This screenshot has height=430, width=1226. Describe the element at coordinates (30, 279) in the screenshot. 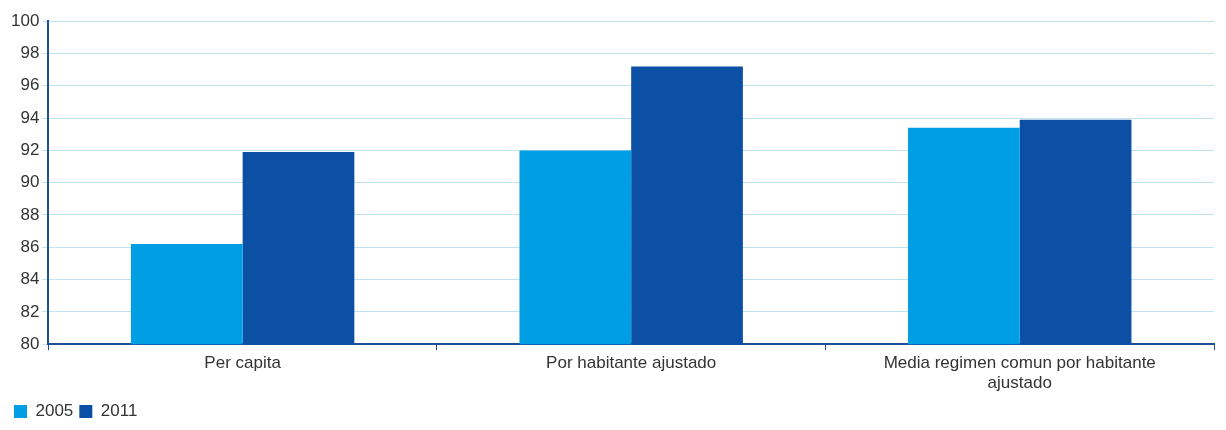

I see `y-tick-label: 84` at that location.